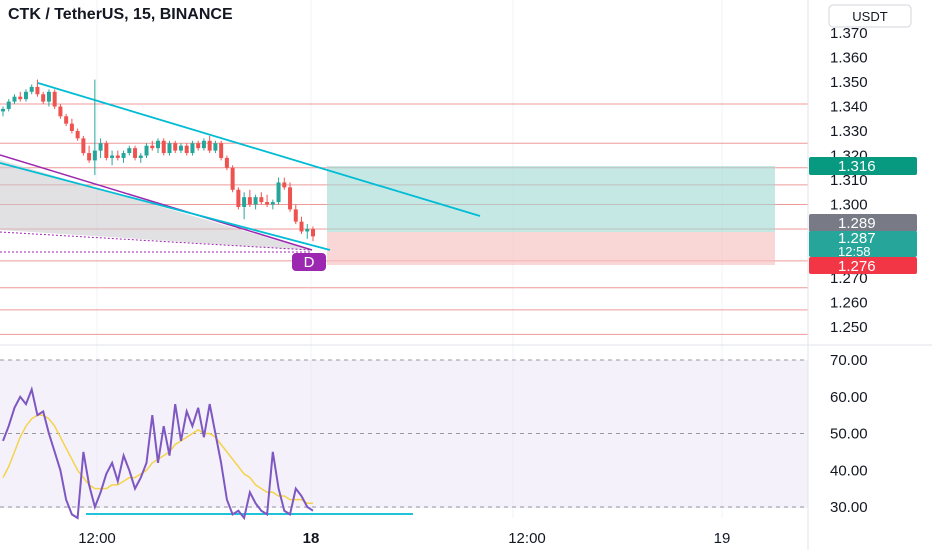 The image size is (932, 550). I want to click on current-price-badge: 1.287 12:58, so click(863, 244).